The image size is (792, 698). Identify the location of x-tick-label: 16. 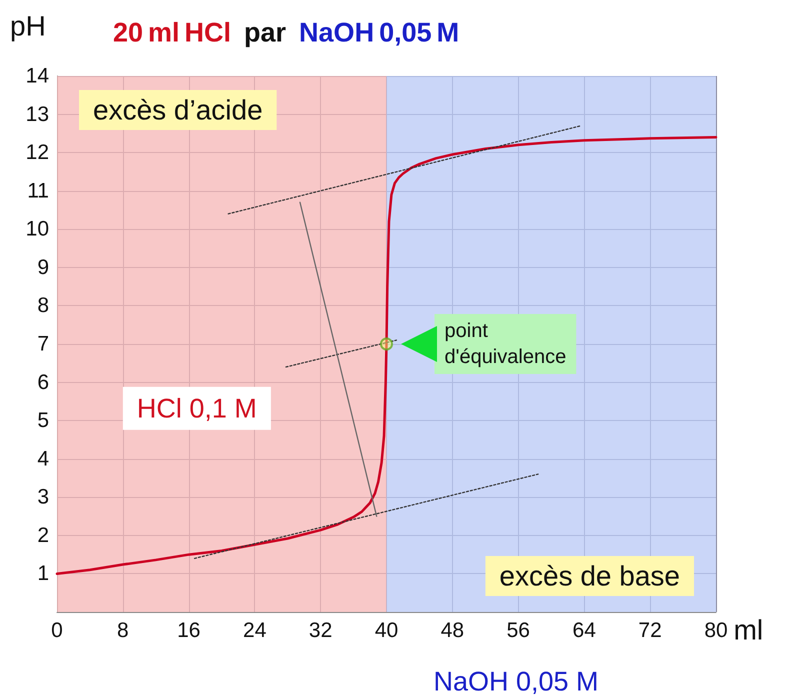
(188, 630).